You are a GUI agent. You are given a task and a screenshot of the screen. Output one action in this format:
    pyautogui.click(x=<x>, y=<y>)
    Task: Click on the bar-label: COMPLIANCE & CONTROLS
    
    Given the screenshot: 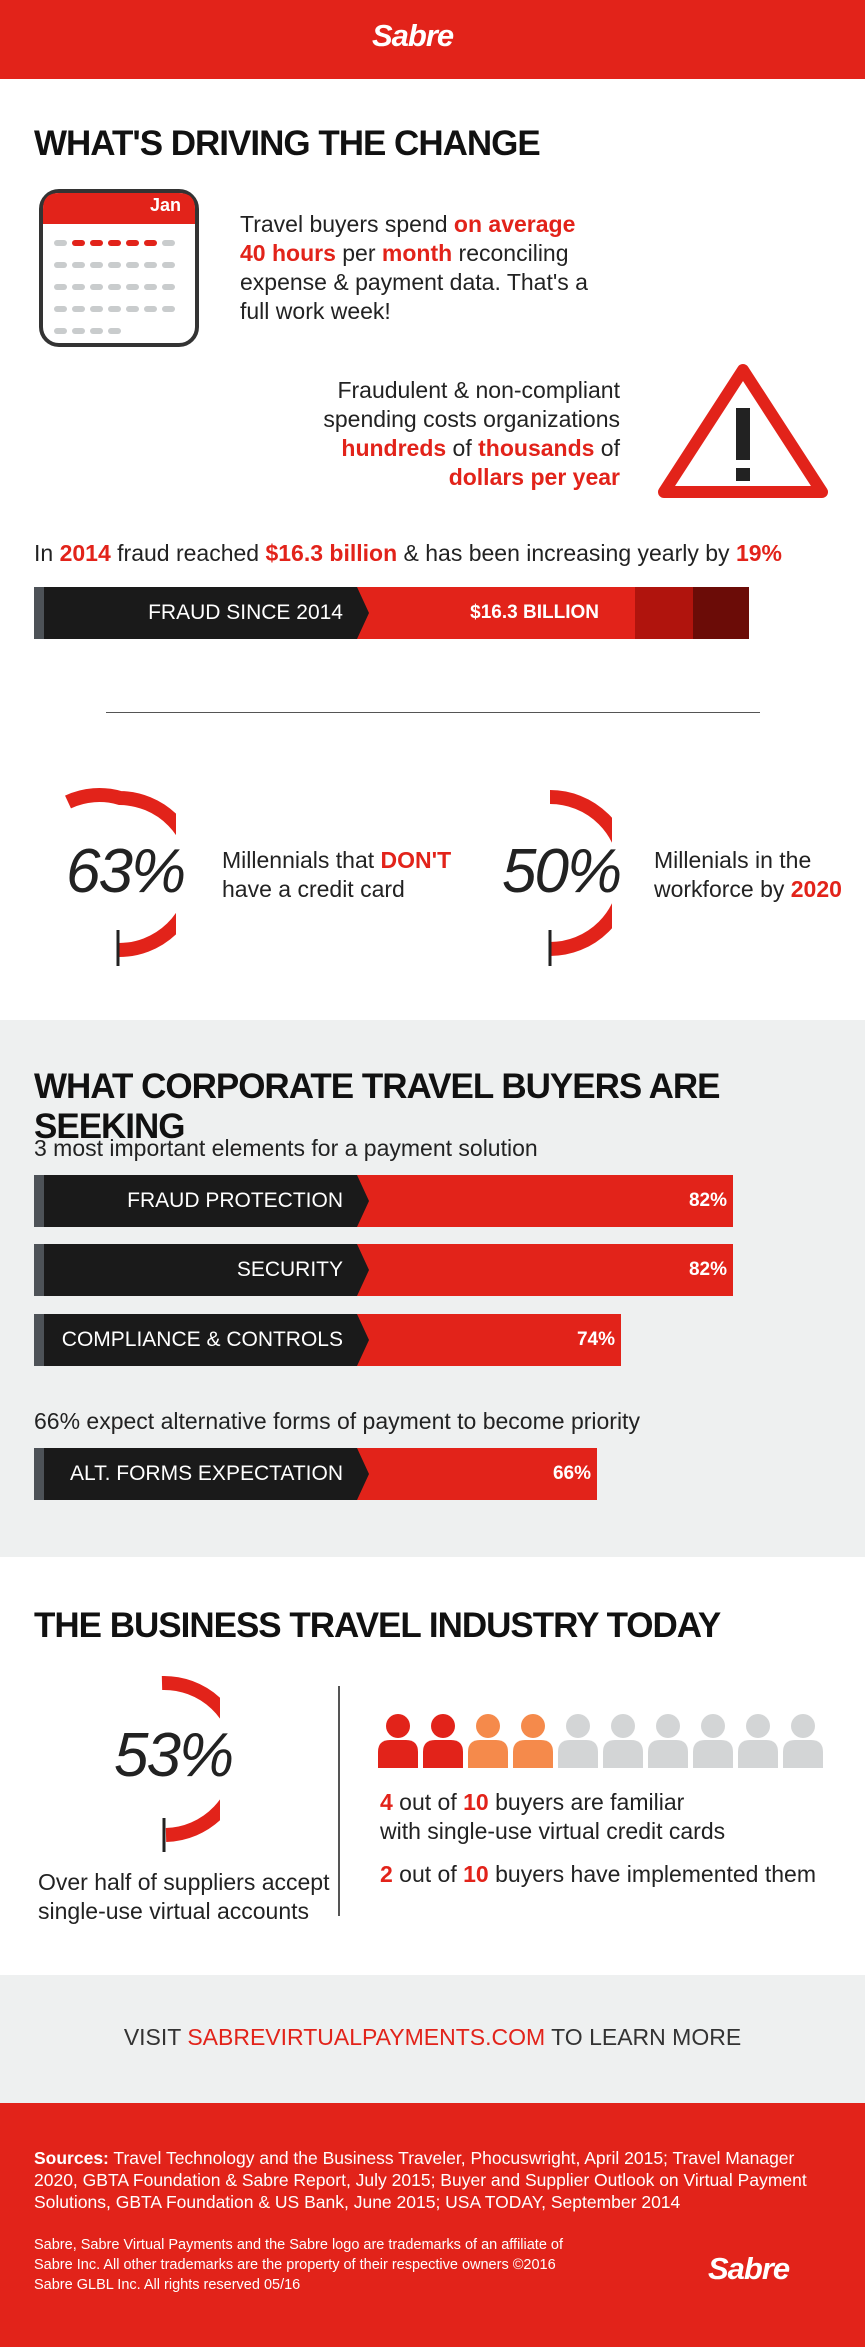 What is the action you would take?
    pyautogui.click(x=200, y=1340)
    